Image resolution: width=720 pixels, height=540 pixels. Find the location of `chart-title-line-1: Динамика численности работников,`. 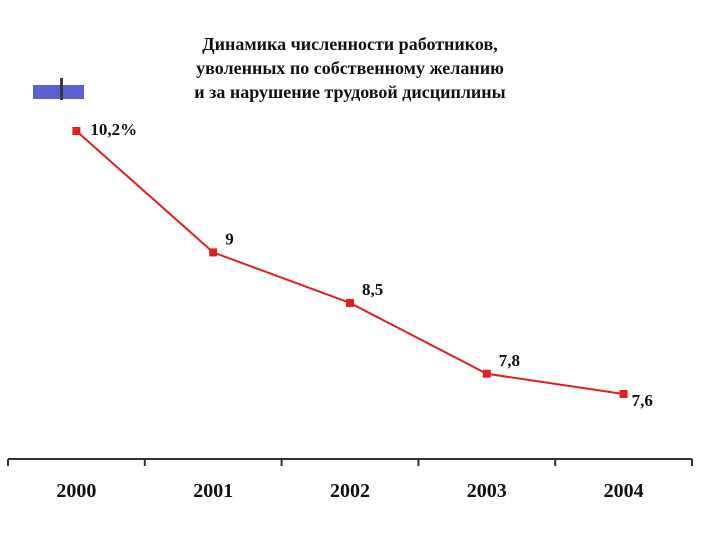

chart-title-line-1: Динамика численности работников, is located at coordinates (350, 44).